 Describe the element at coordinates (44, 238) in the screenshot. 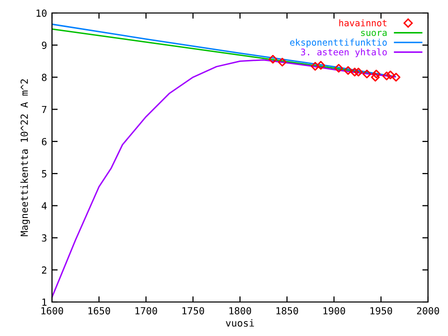

I see `y-tick-label: 3` at that location.